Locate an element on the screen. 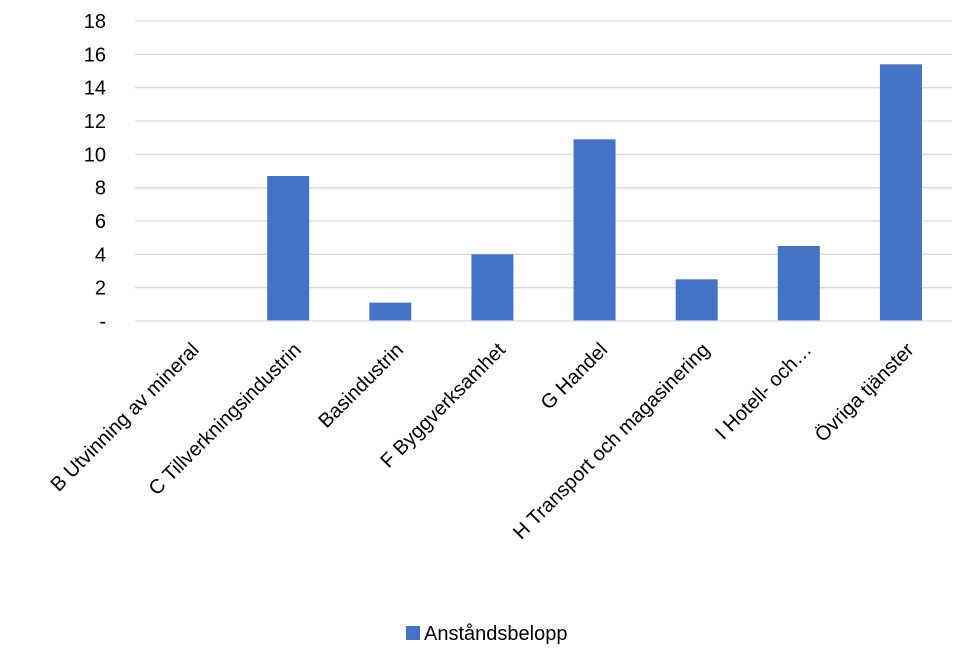  y-tick-label: 12 is located at coordinates (95, 122).